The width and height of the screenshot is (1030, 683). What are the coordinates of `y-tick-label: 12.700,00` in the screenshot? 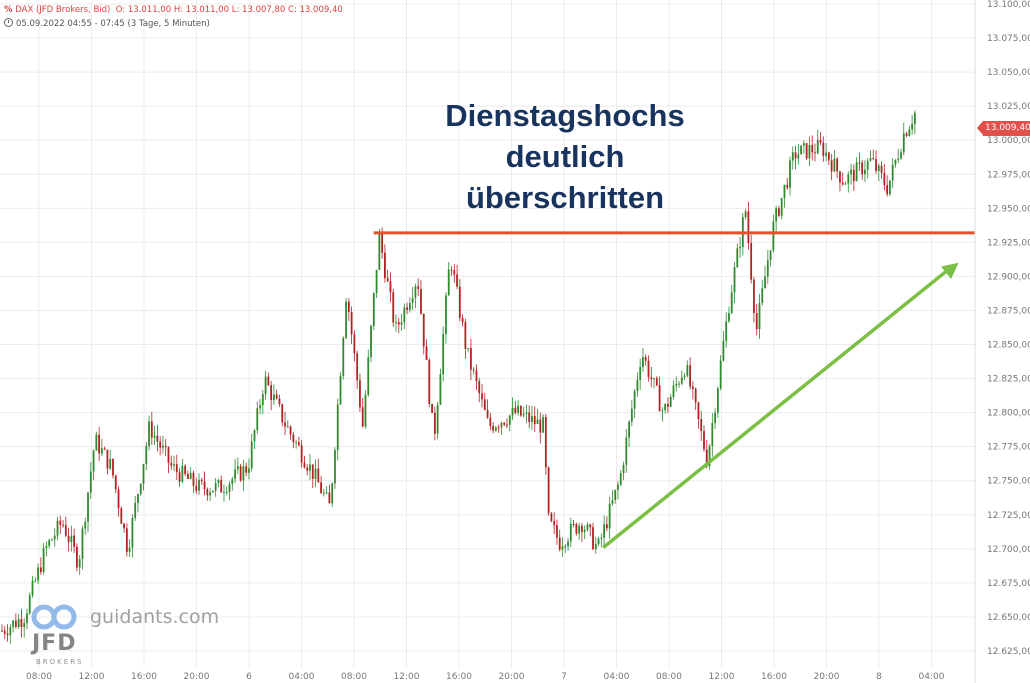 It's located at (1008, 550).